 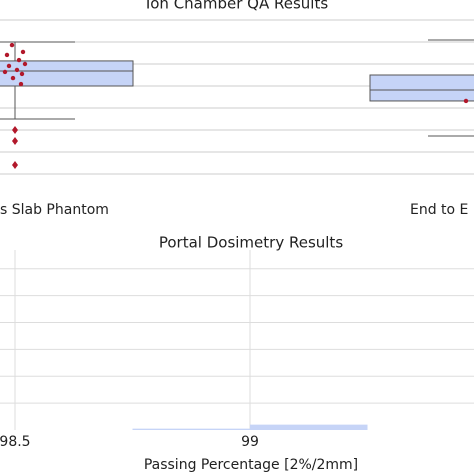 What do you see at coordinates (251, 465) in the screenshot?
I see `x-axis-label: Passing Percentage [2%/2mm]` at bounding box center [251, 465].